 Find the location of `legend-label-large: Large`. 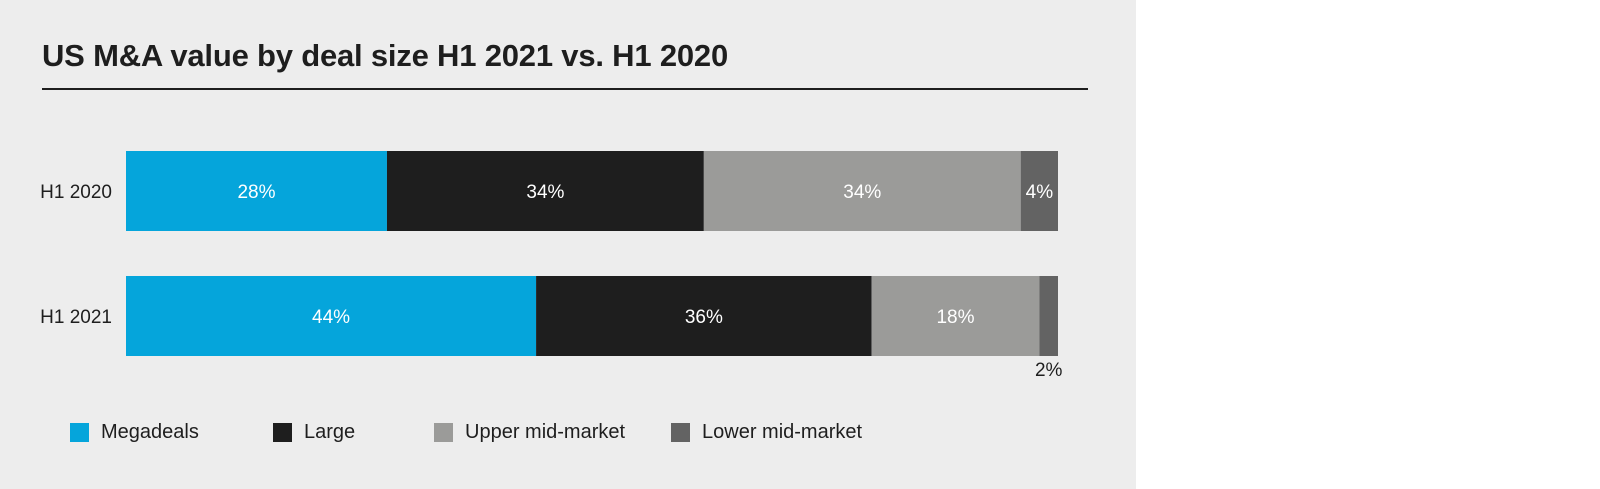

legend-label-large: Large is located at coordinates (330, 431).